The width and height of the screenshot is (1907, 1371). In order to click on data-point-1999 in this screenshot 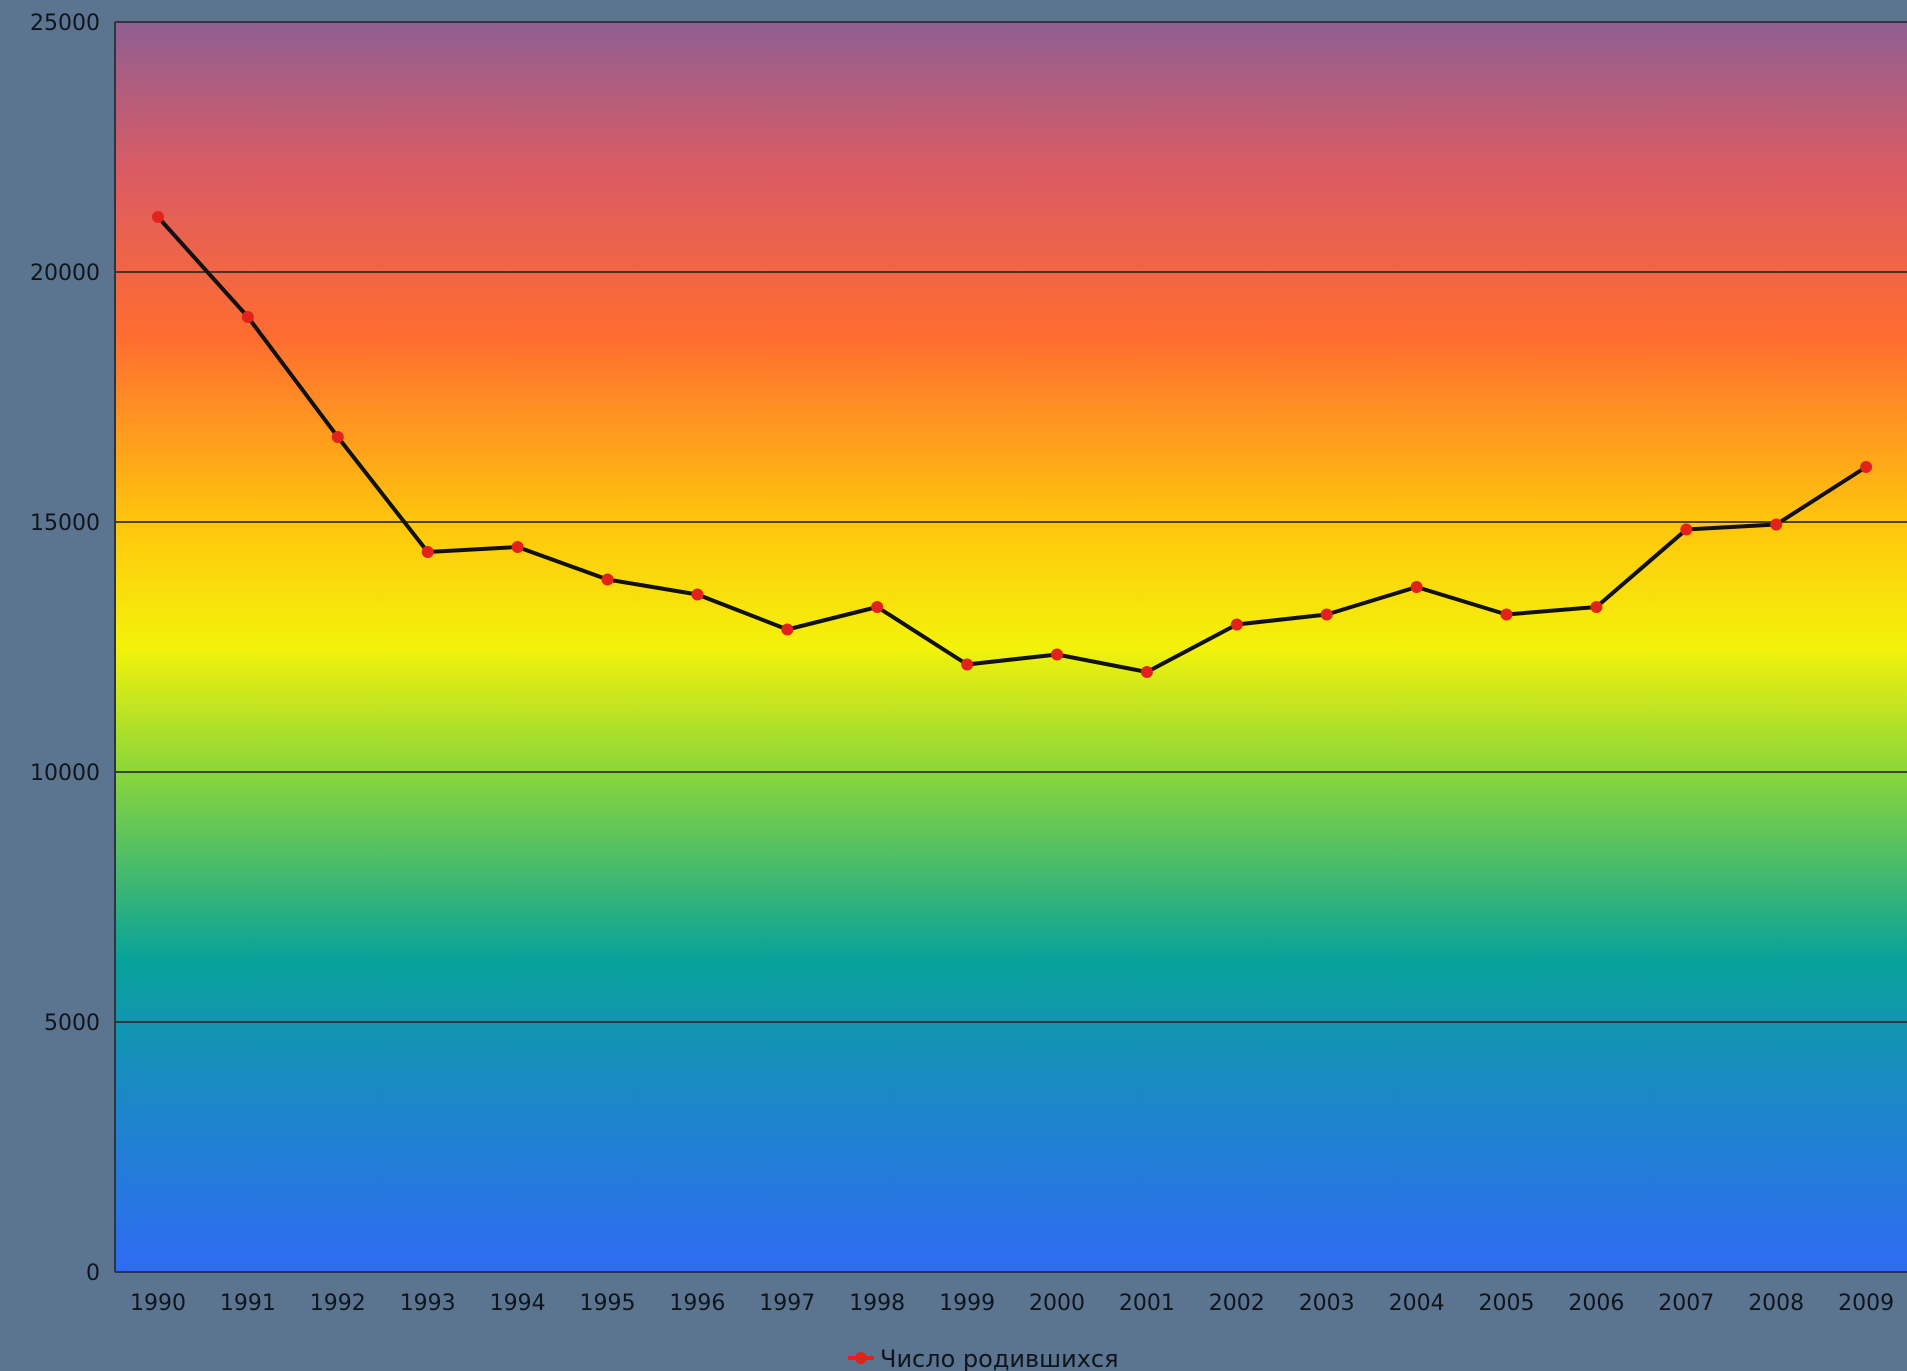, I will do `click(967, 664)`.